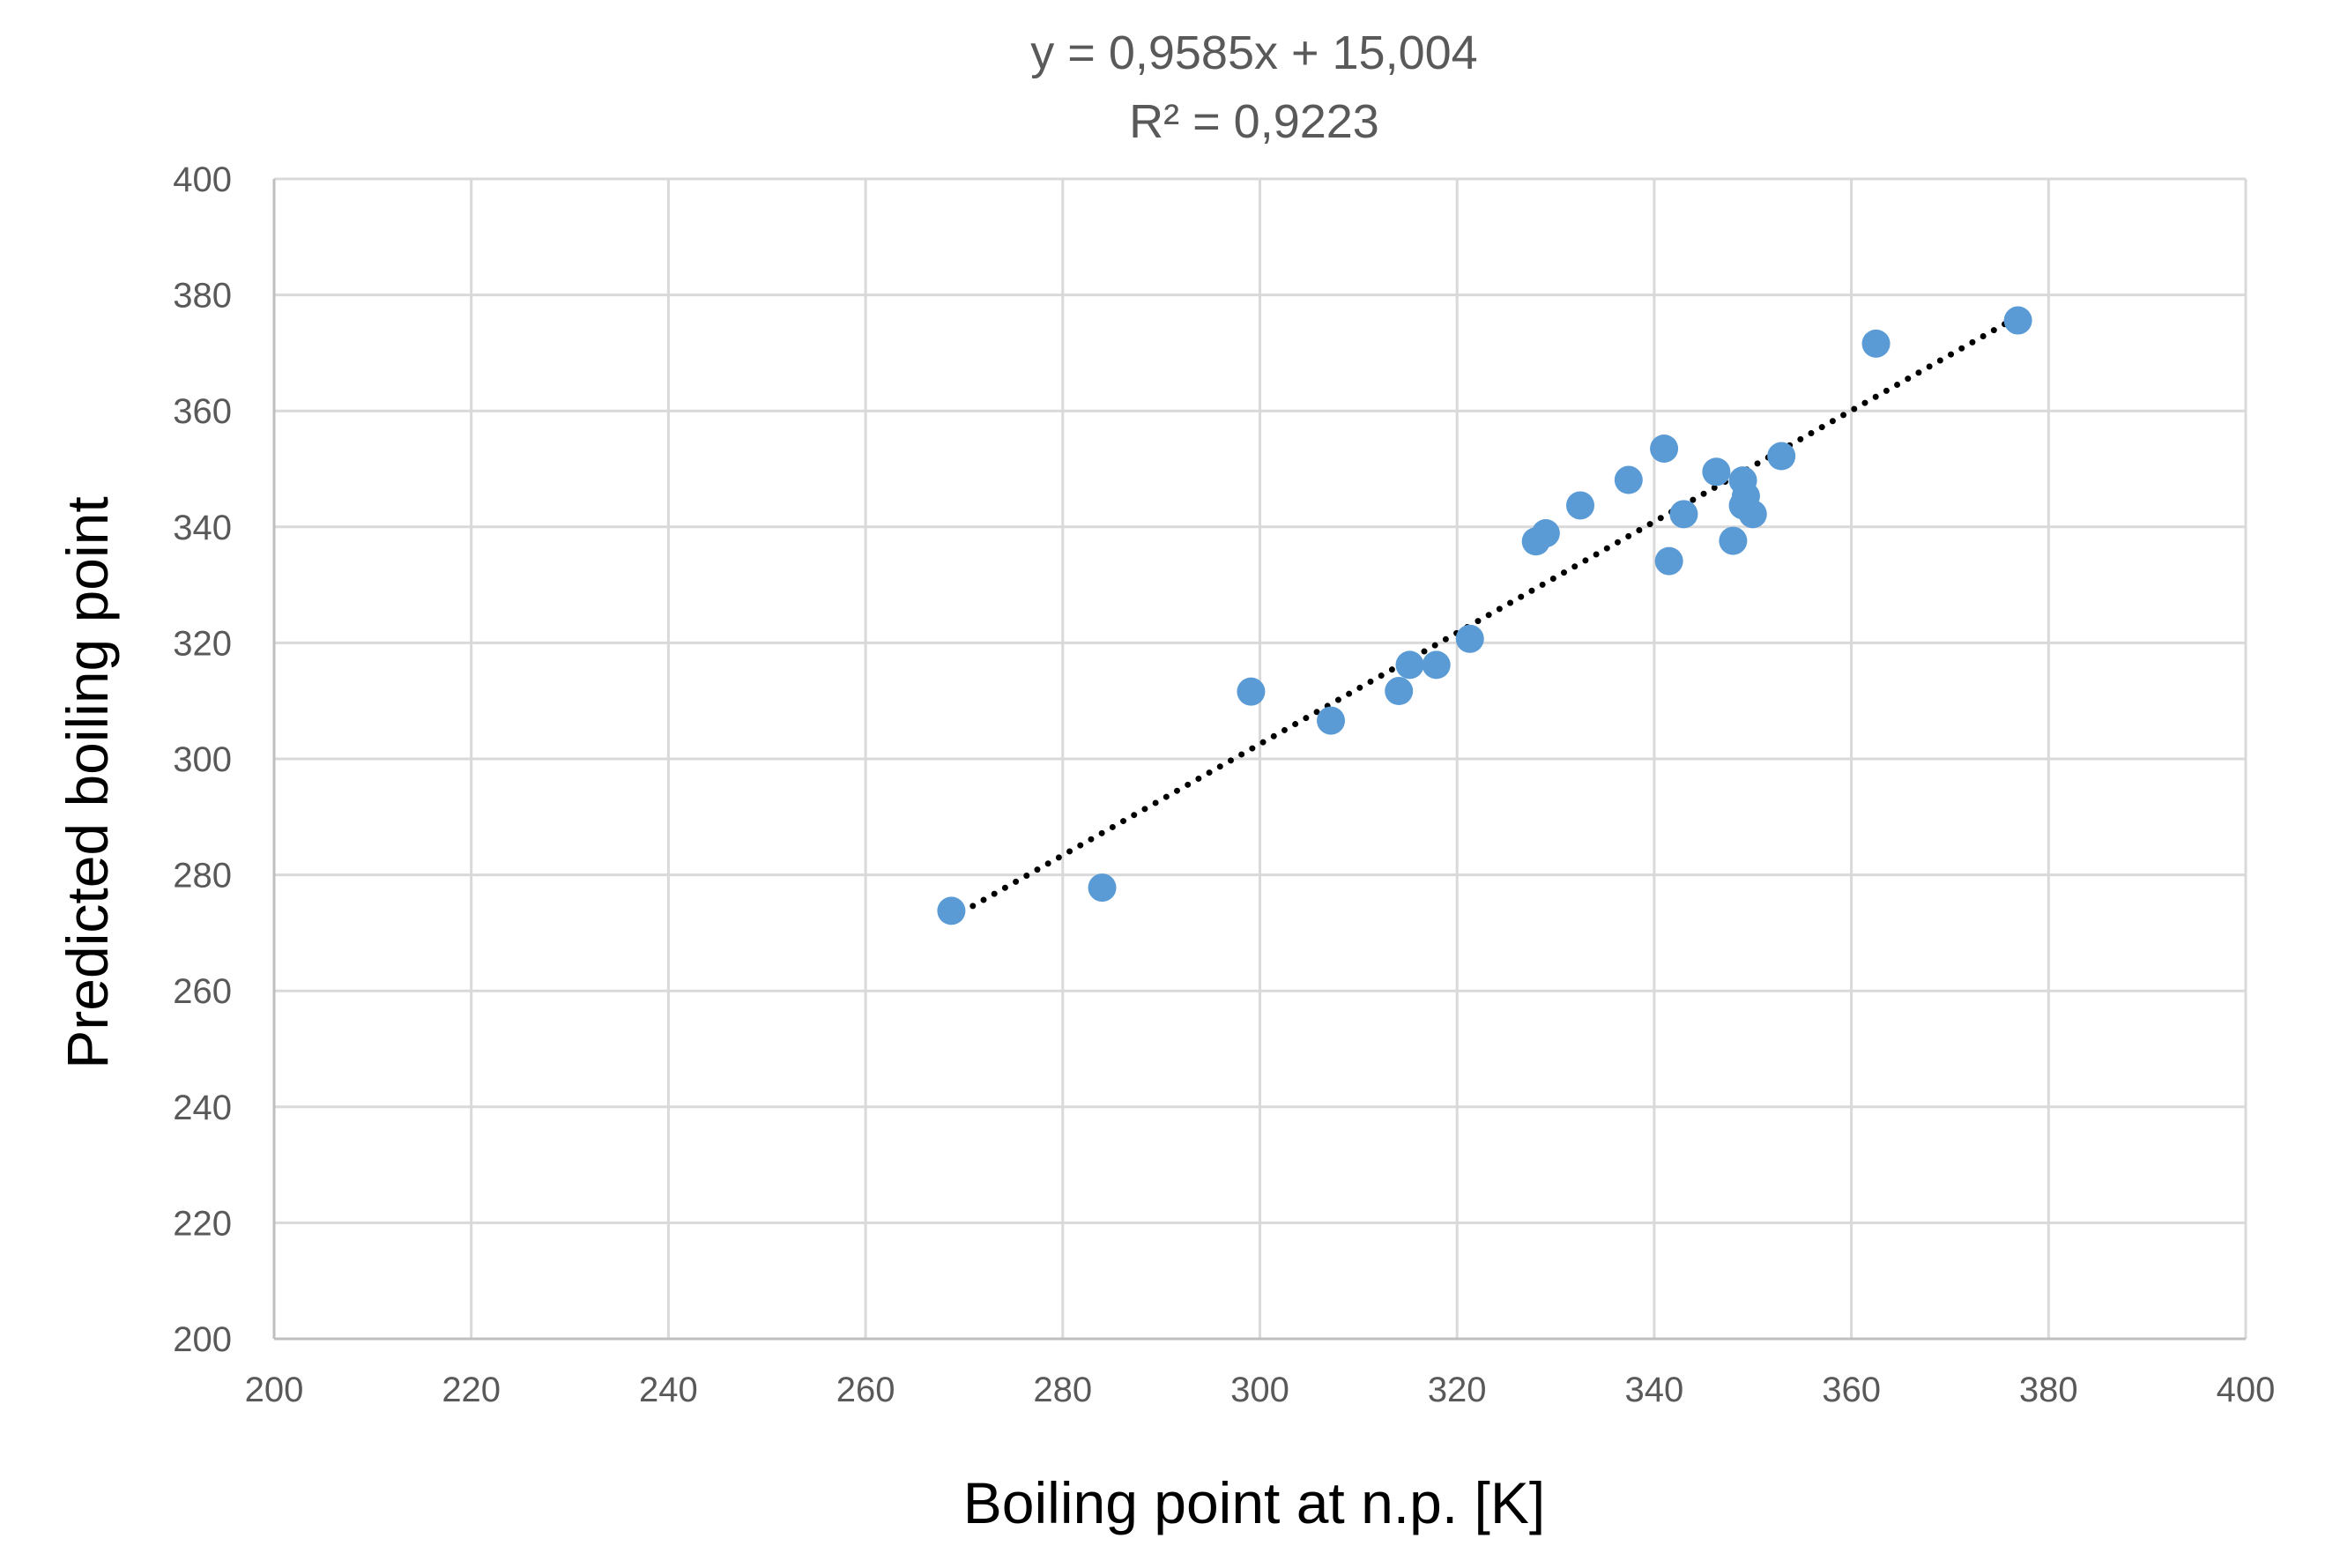  Describe the element at coordinates (2048, 1390) in the screenshot. I see `x-tick-label: 380` at that location.